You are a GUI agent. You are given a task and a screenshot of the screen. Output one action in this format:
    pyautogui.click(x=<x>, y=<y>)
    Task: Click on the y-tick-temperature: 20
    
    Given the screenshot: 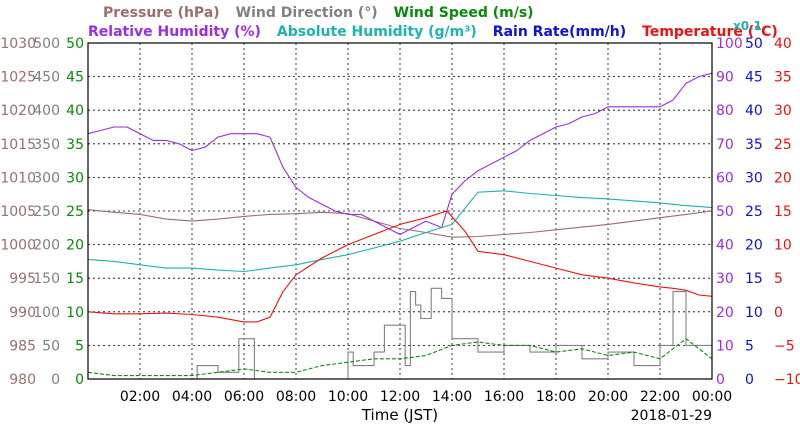 What is the action you would take?
    pyautogui.click(x=783, y=178)
    